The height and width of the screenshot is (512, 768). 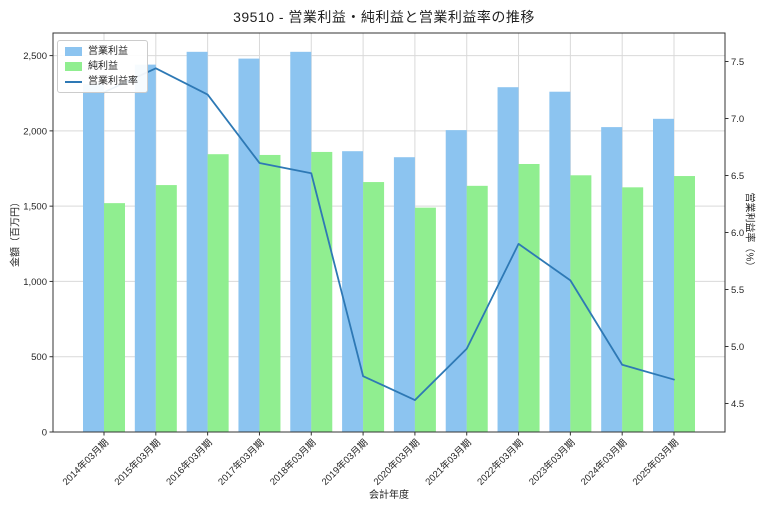 I want to click on x-tick-label: 2018年03月期, so click(x=292, y=462).